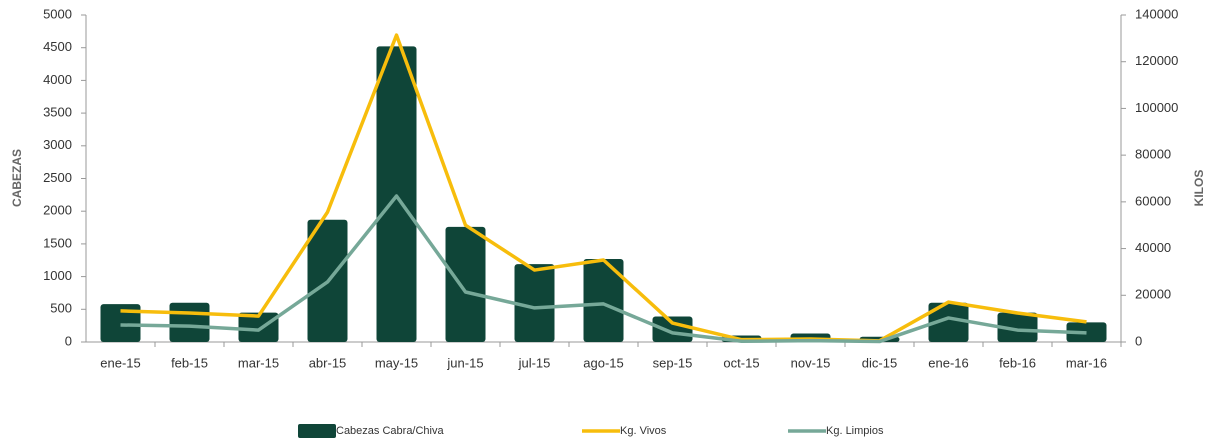 This screenshot has width=1215, height=444. What do you see at coordinates (57, 13) in the screenshot?
I see `y-tick-label: 5000` at bounding box center [57, 13].